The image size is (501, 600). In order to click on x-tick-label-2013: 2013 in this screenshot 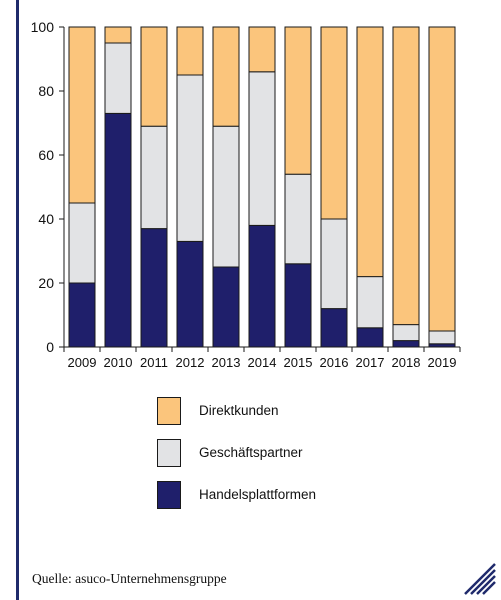, I will do `click(226, 362)`.